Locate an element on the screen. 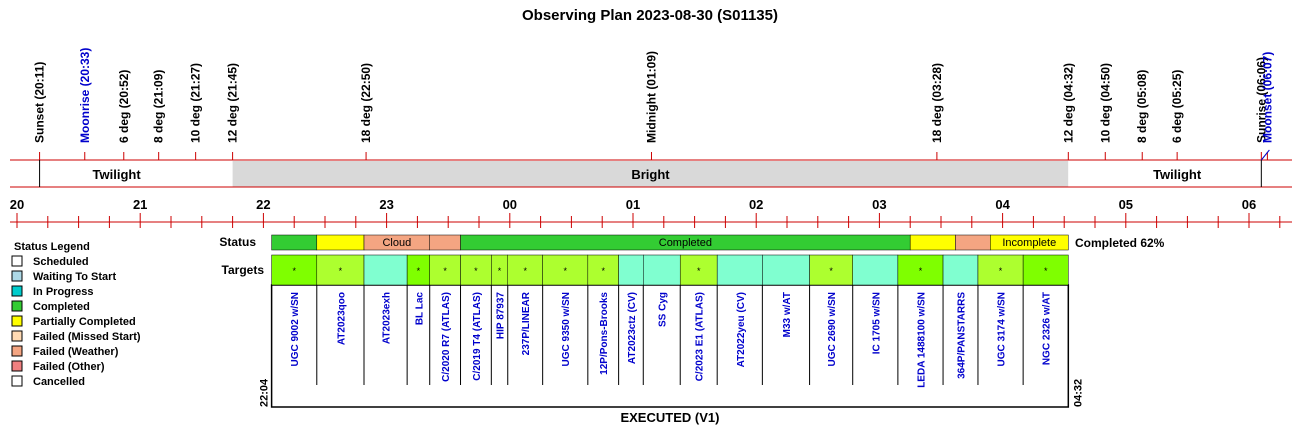 This screenshot has width=1300, height=443. legend-title: Status Legend is located at coordinates (52, 247).